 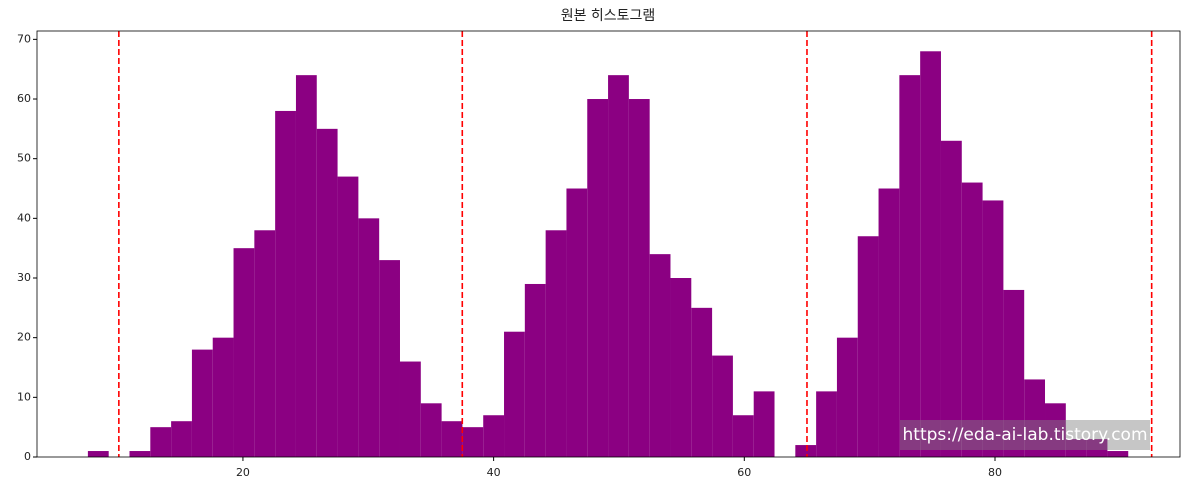 What do you see at coordinates (744, 472) in the screenshot?
I see `x-tick-label: 60` at bounding box center [744, 472].